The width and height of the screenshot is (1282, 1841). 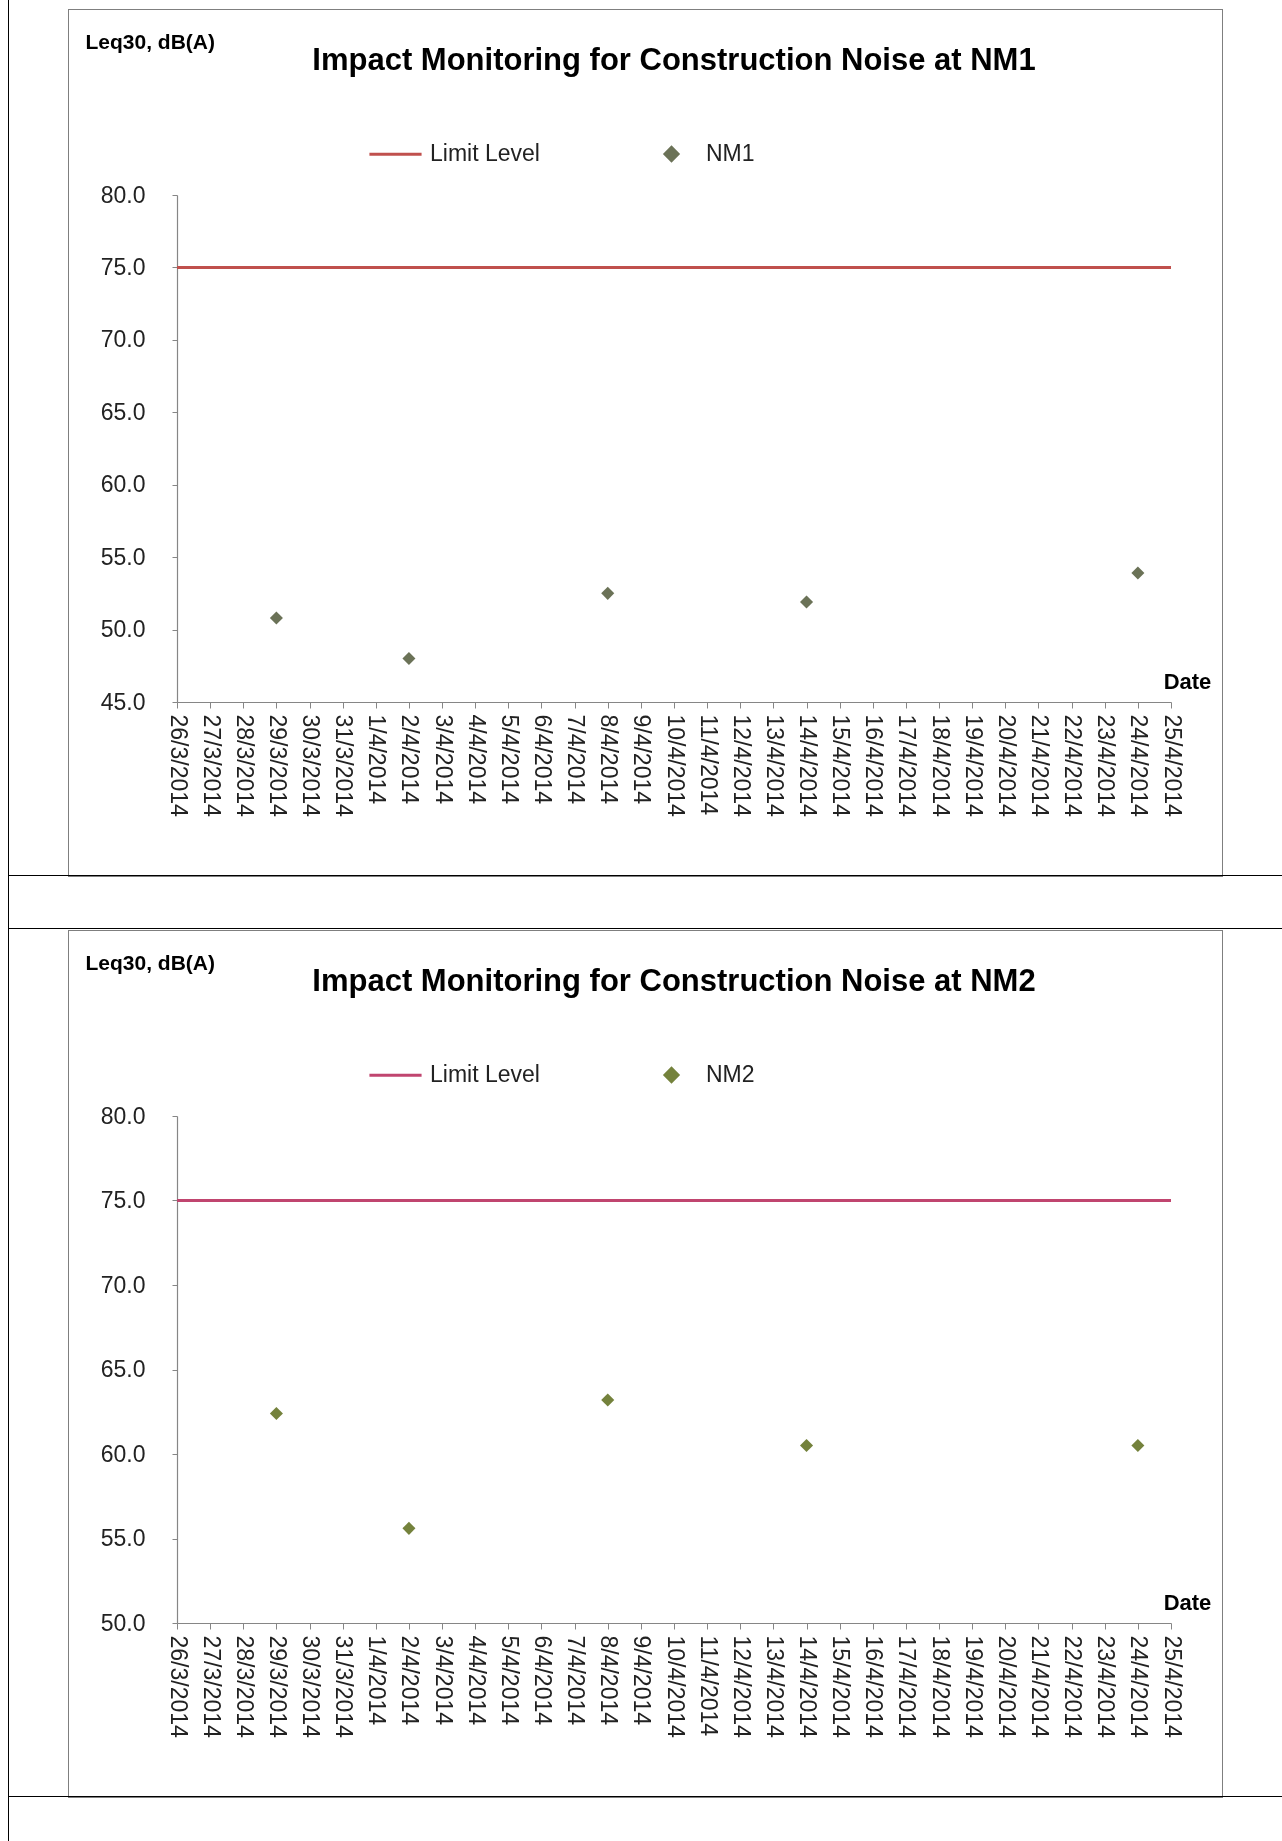 What do you see at coordinates (674, 59) in the screenshot?
I see `chart-title: Impact Monitoring for Construction Noise at NM1` at bounding box center [674, 59].